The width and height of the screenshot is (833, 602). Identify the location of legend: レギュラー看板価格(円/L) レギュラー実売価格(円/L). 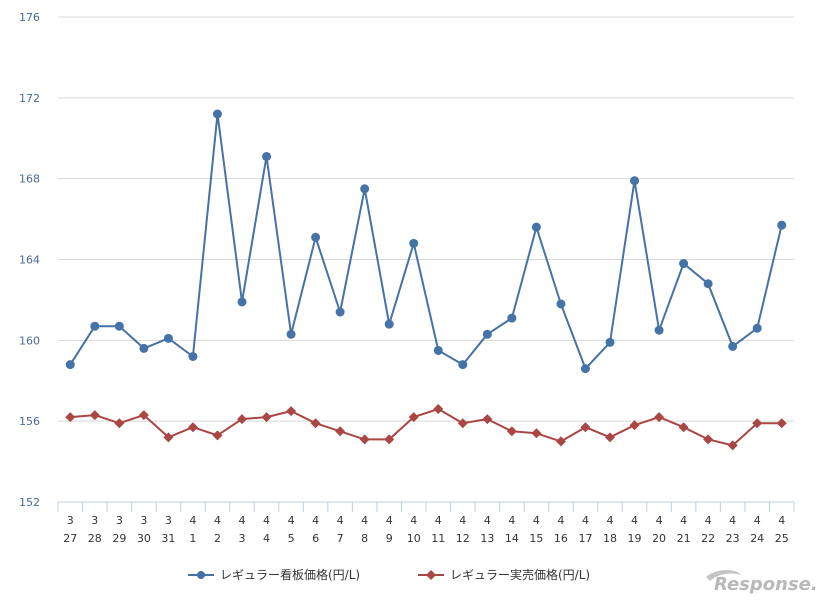
(389, 574).